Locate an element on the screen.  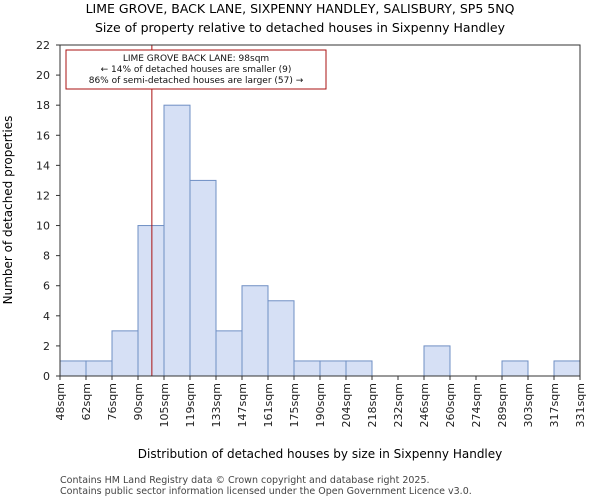
x-tick-label: 119sqm is located at coordinates (190, 405).